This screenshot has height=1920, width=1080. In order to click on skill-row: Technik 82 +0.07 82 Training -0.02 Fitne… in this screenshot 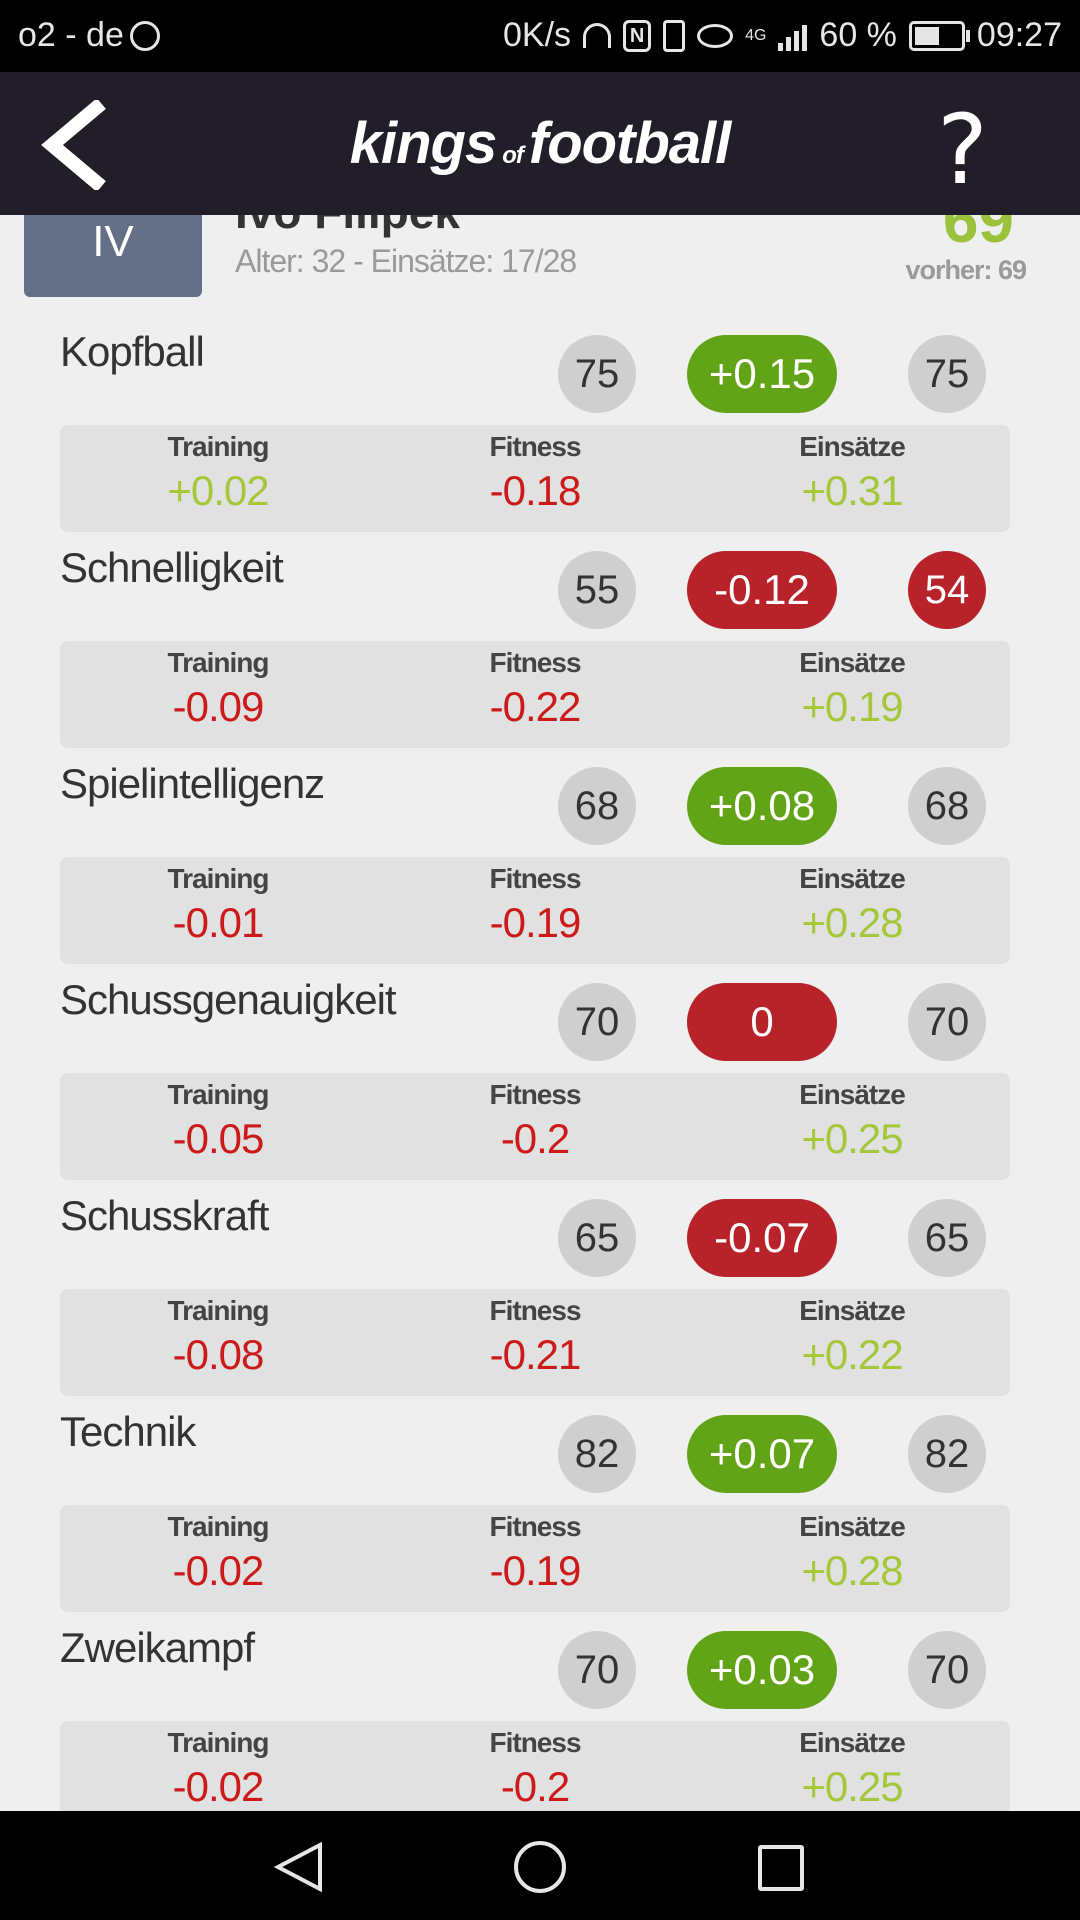, I will do `click(540, 1496)`.